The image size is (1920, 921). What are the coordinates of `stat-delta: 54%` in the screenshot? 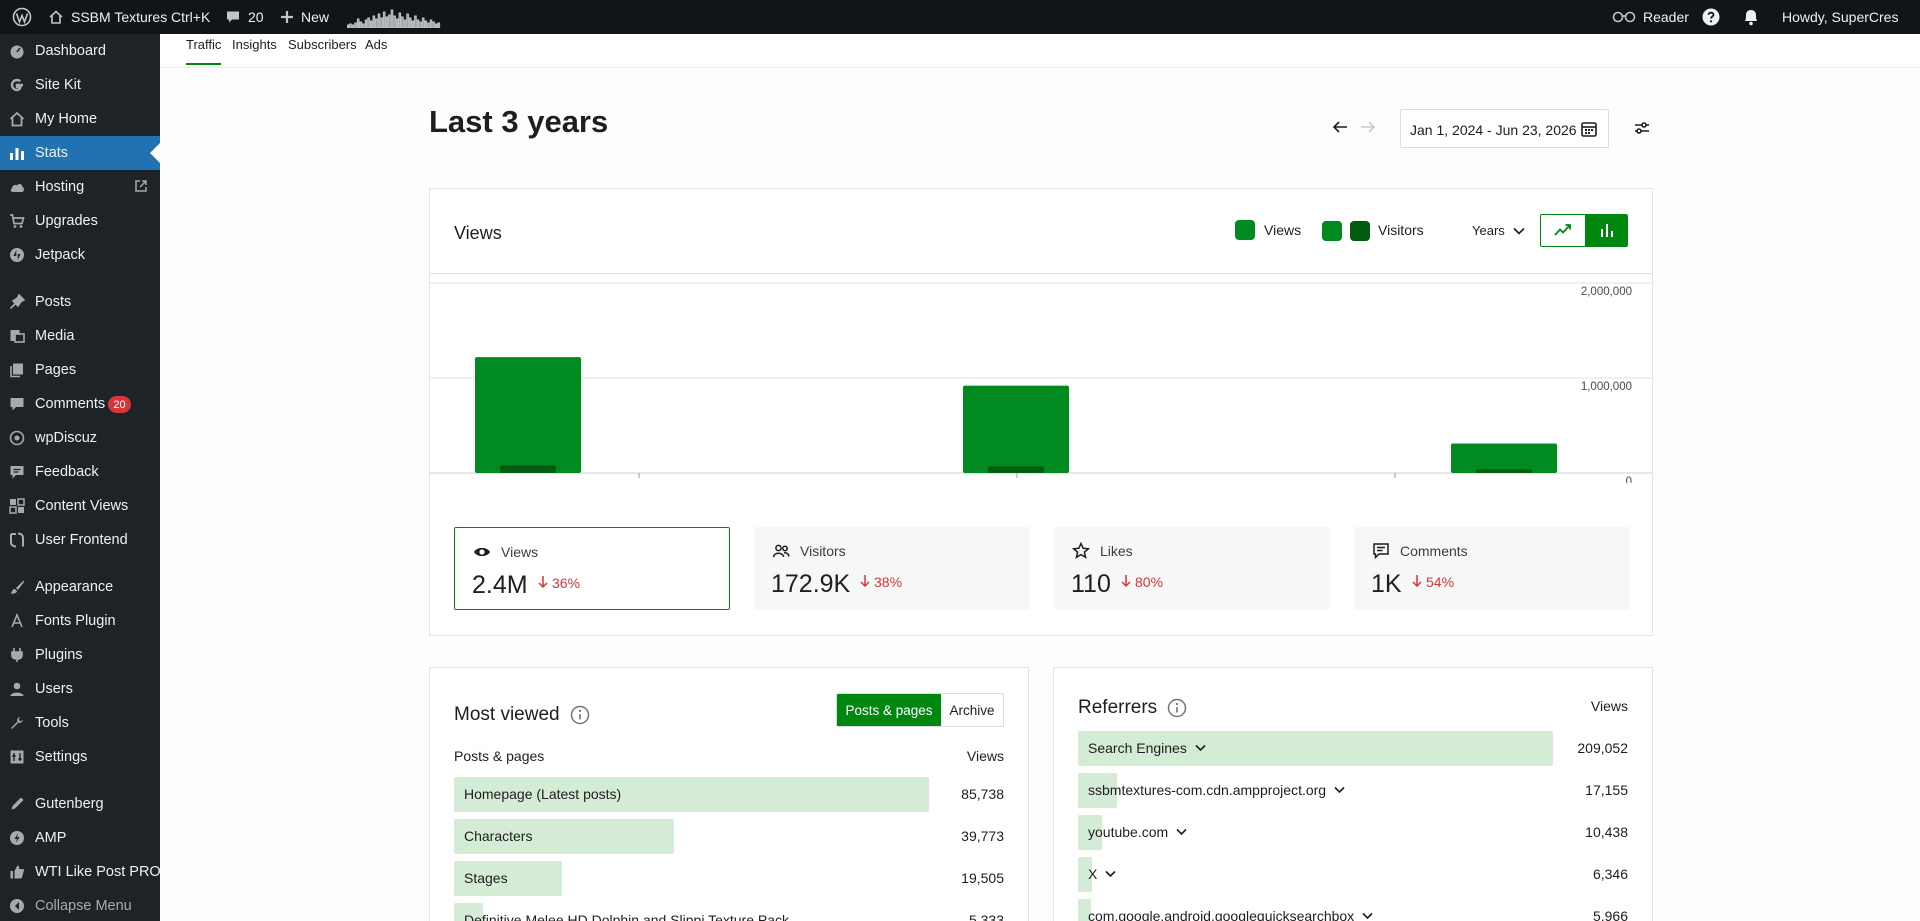 It's located at (1440, 582).